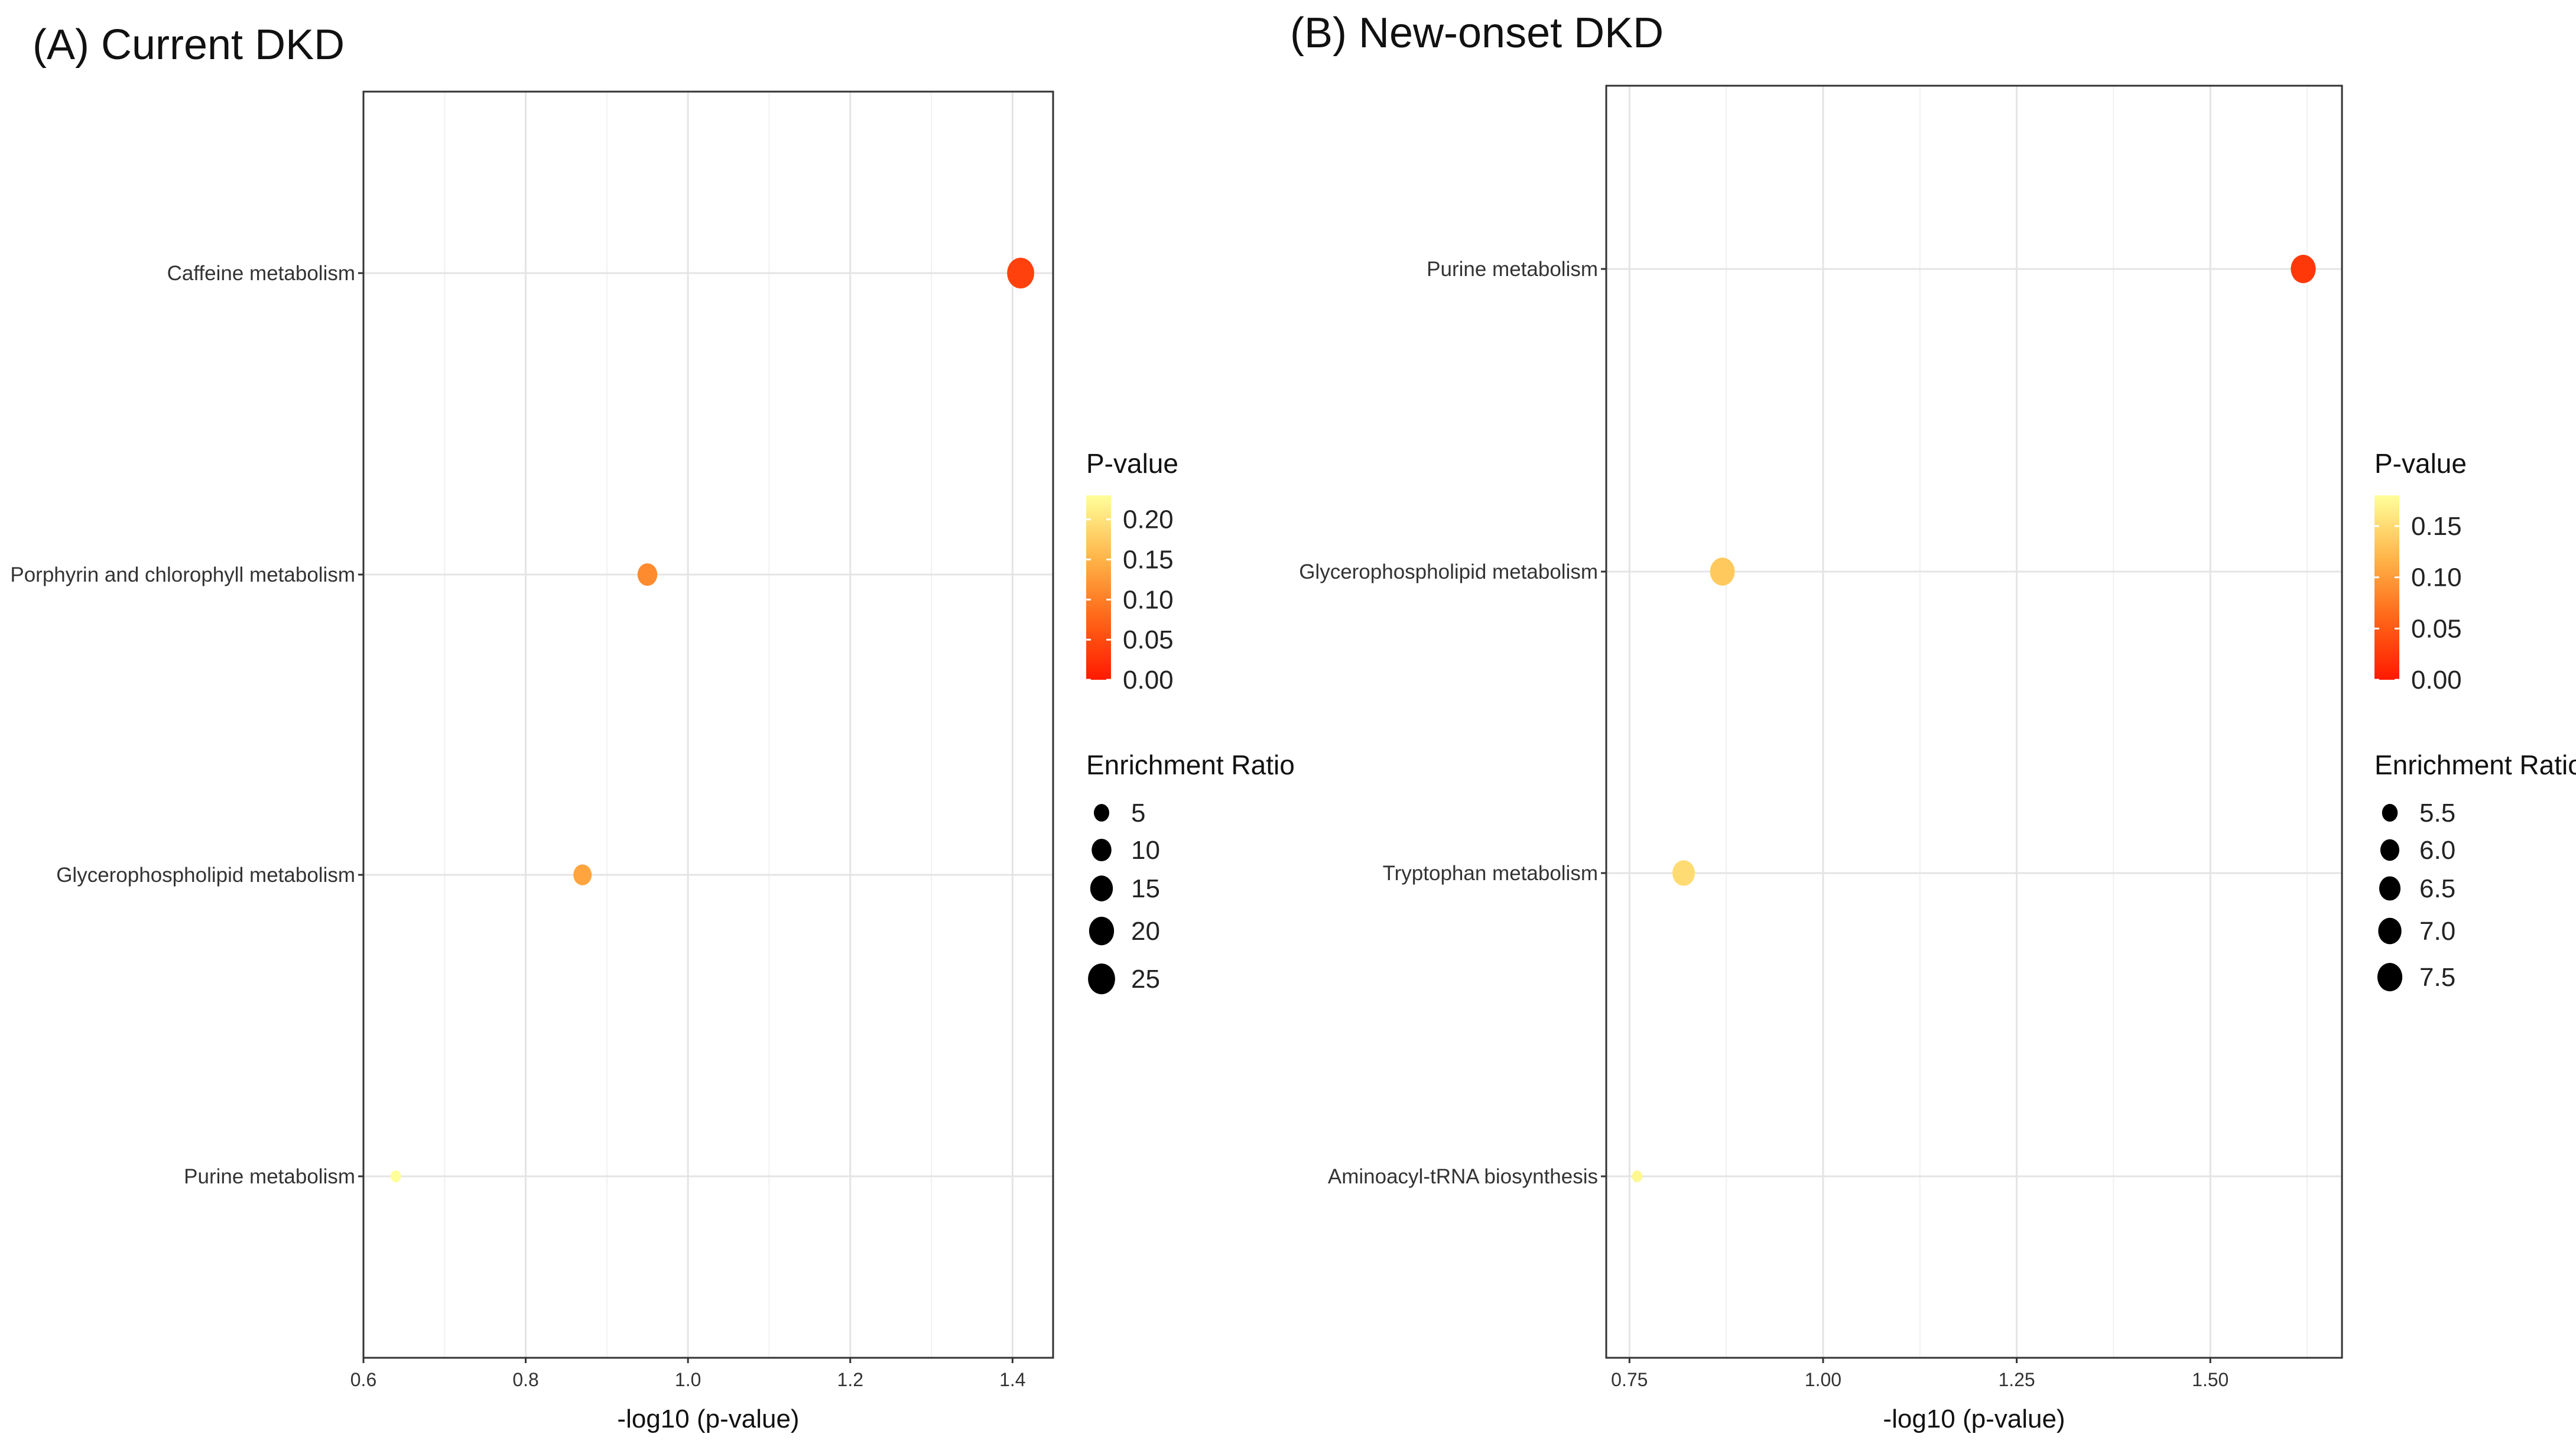 This screenshot has width=2576, height=1450. What do you see at coordinates (2437, 931) in the screenshot?
I see `size-legend-label: 7.0` at bounding box center [2437, 931].